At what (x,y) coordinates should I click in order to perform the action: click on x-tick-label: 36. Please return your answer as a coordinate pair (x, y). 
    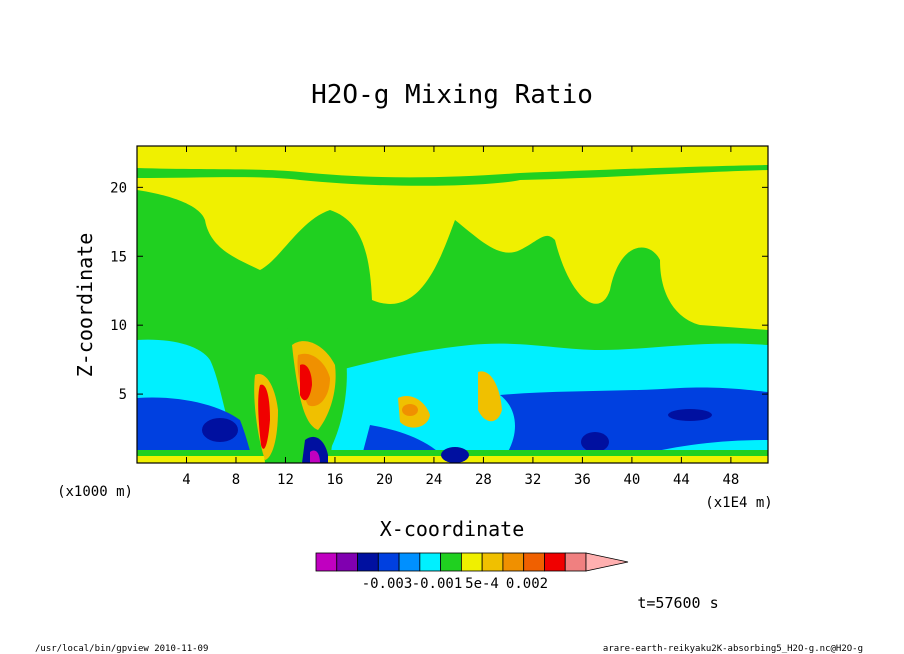
    Looking at the image, I should click on (582, 480).